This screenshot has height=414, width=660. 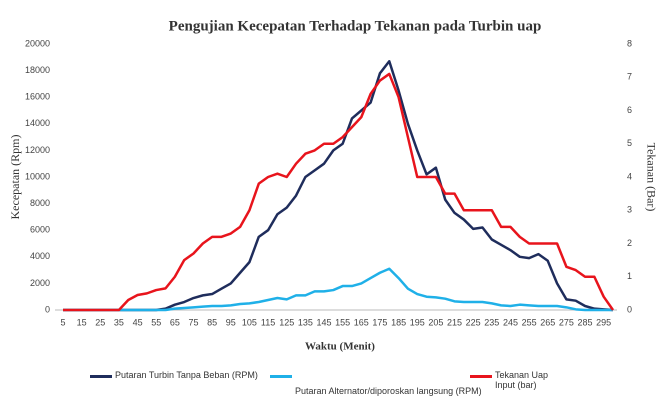 What do you see at coordinates (249, 322) in the screenshot?
I see `x-tick-label: 105` at bounding box center [249, 322].